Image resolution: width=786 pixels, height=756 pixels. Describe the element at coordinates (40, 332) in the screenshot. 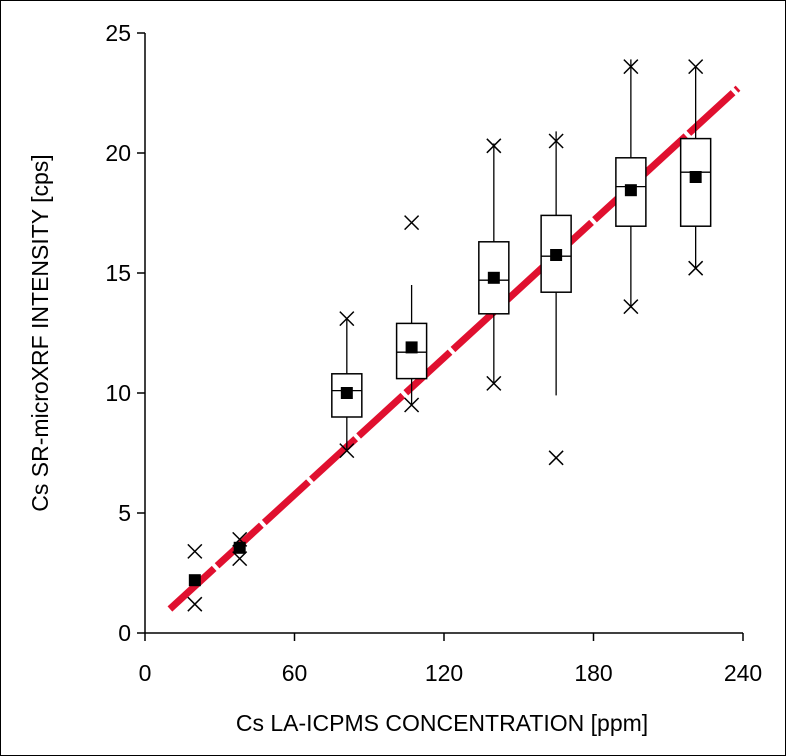

I see `y-axis-title: Cs SR-microXRF INTENSITY [cps]` at that location.